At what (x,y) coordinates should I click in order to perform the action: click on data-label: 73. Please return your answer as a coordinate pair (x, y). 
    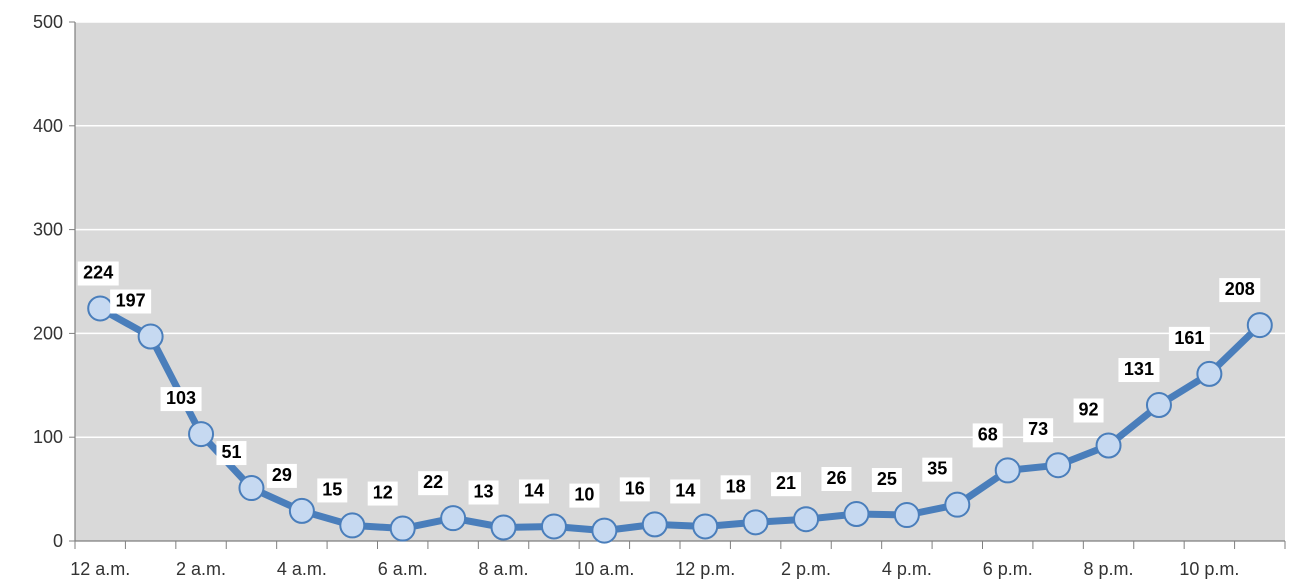
    Looking at the image, I should click on (1038, 429).